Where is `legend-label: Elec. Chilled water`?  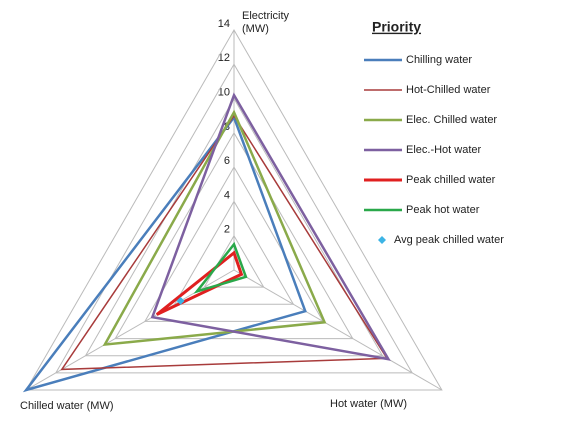
legend-label: Elec. Chilled water is located at coordinates (451, 120).